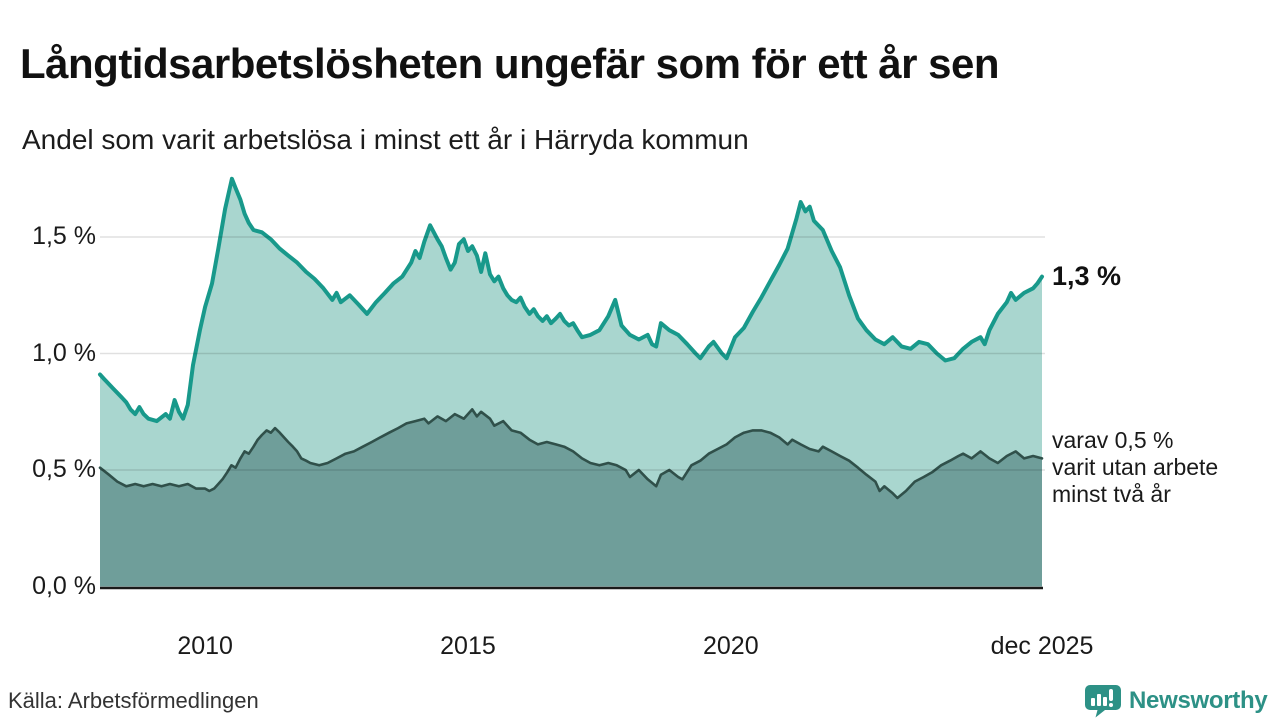  Describe the element at coordinates (730, 646) in the screenshot. I see `x-tick-label: 2020` at that location.